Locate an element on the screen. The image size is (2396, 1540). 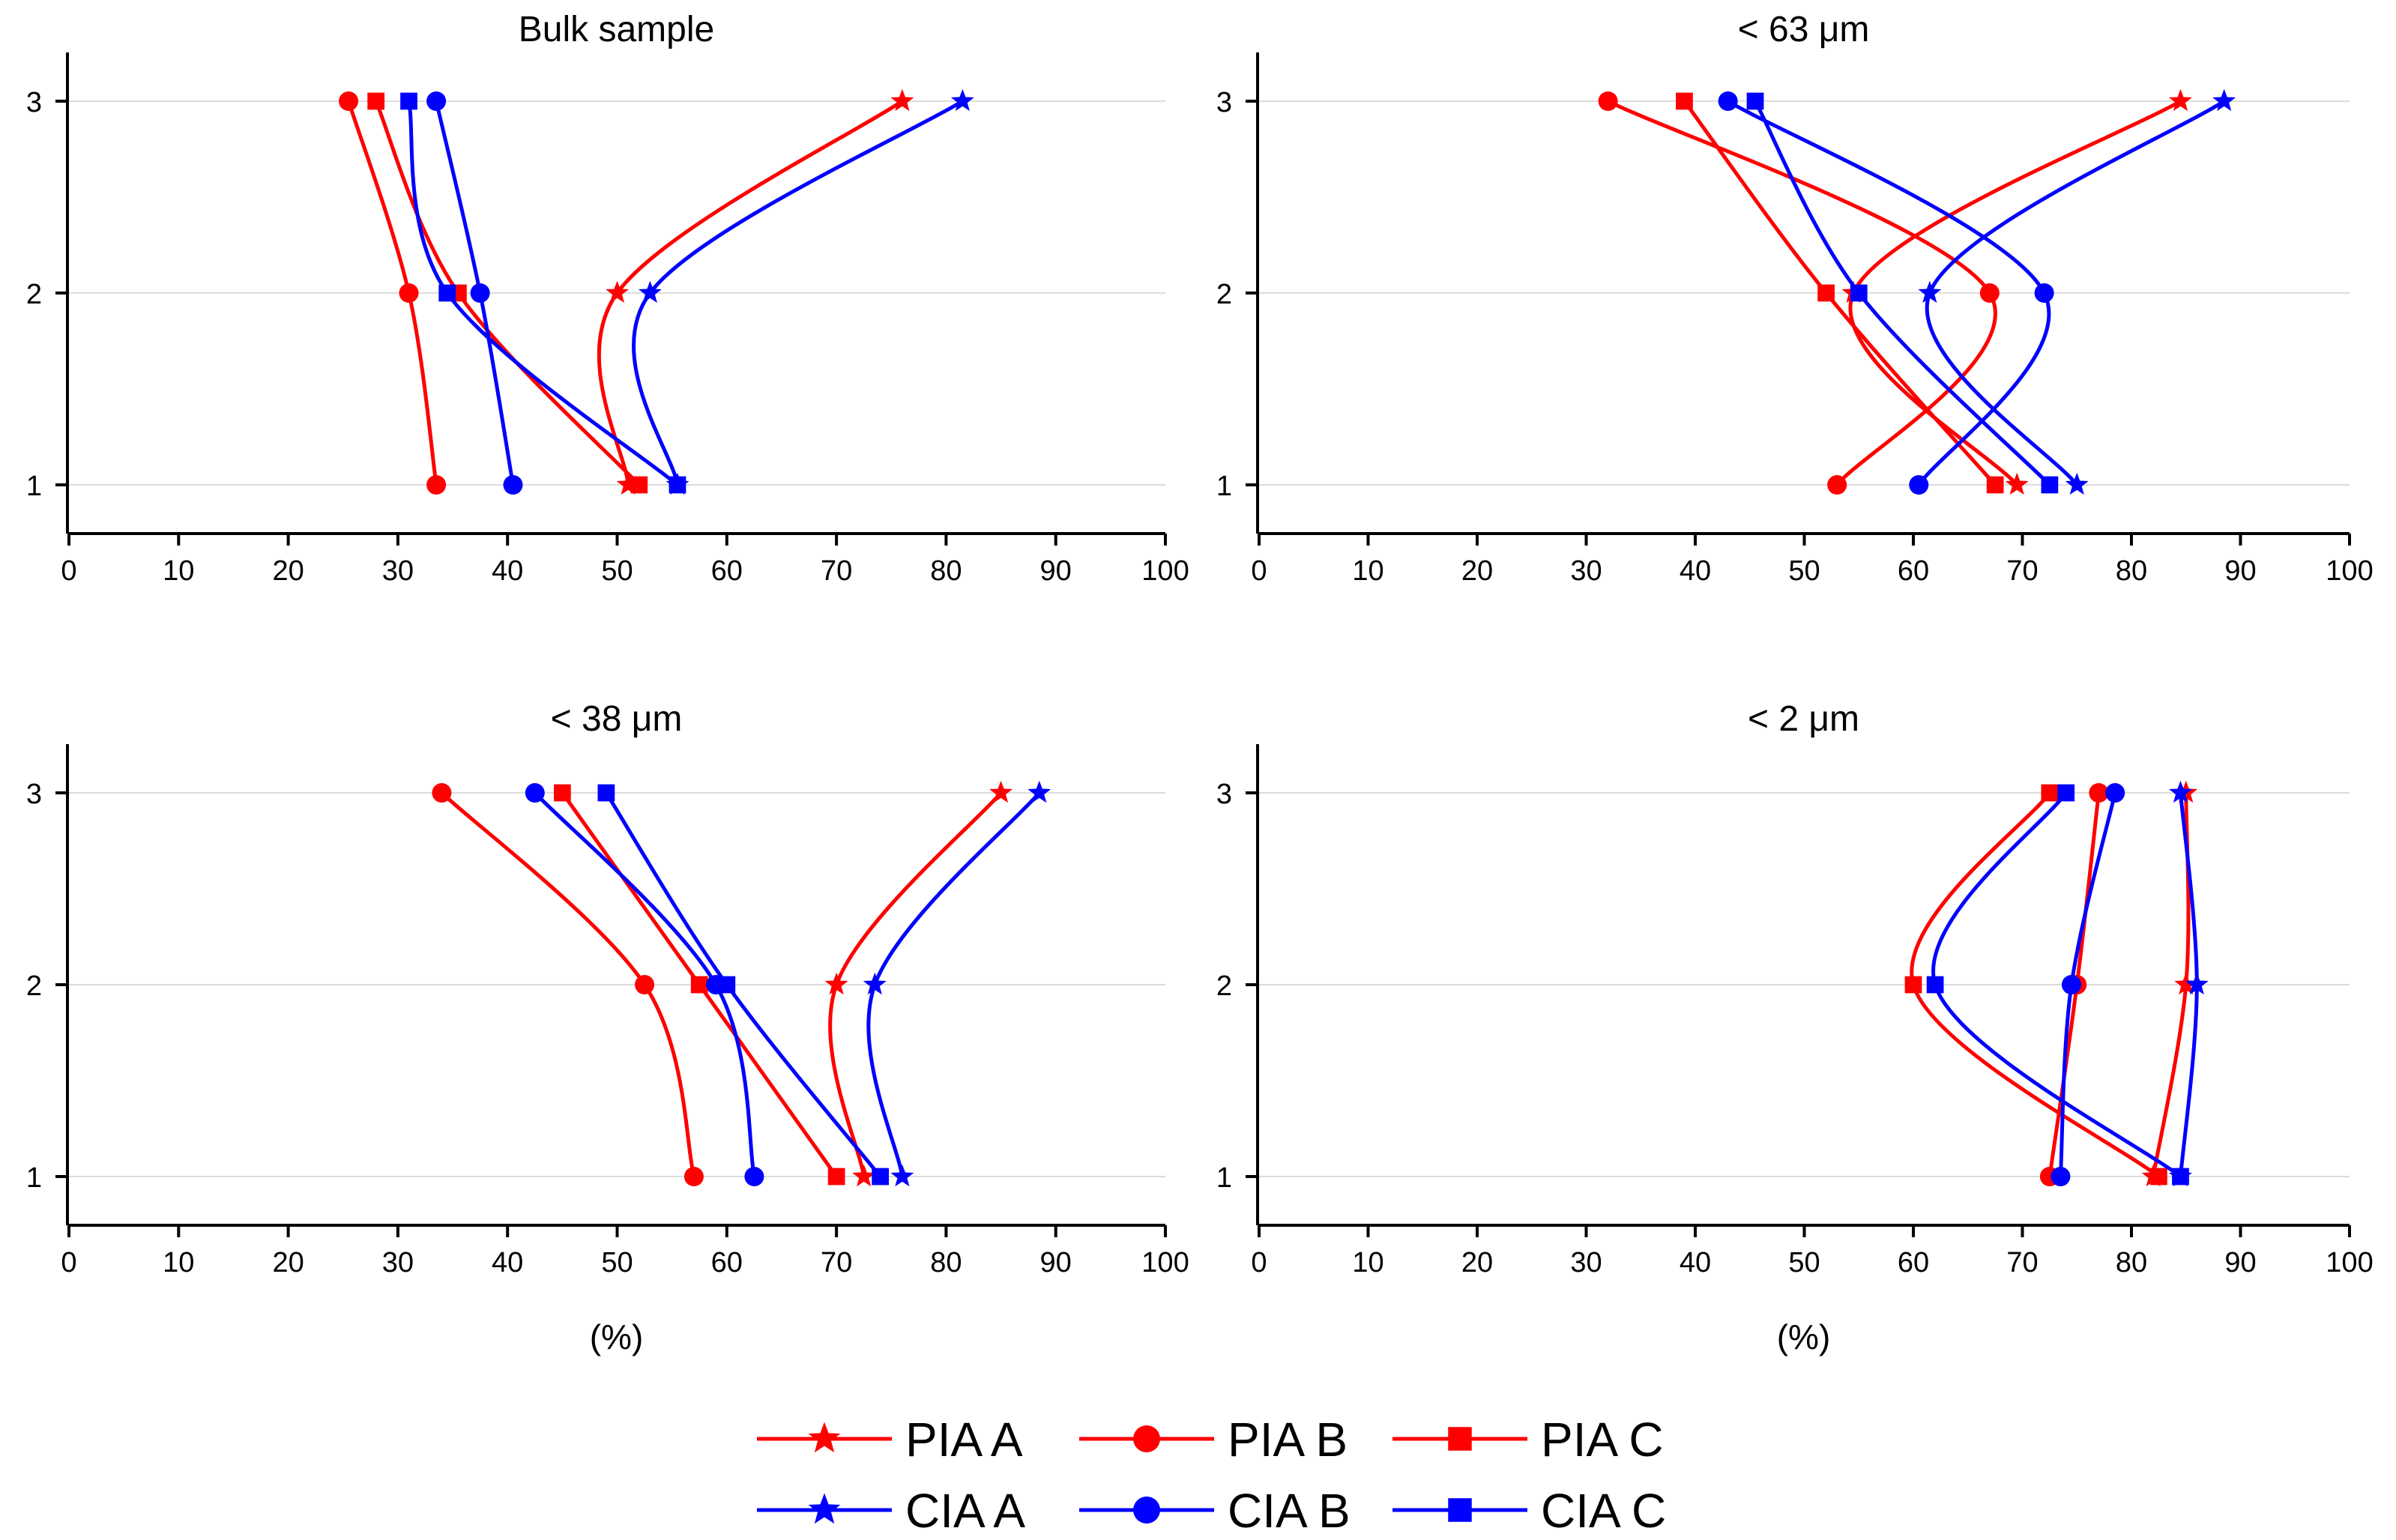
legend: PIA A PIA B PIA C CIA A CIA B CIA C is located at coordinates (1211, 1475).